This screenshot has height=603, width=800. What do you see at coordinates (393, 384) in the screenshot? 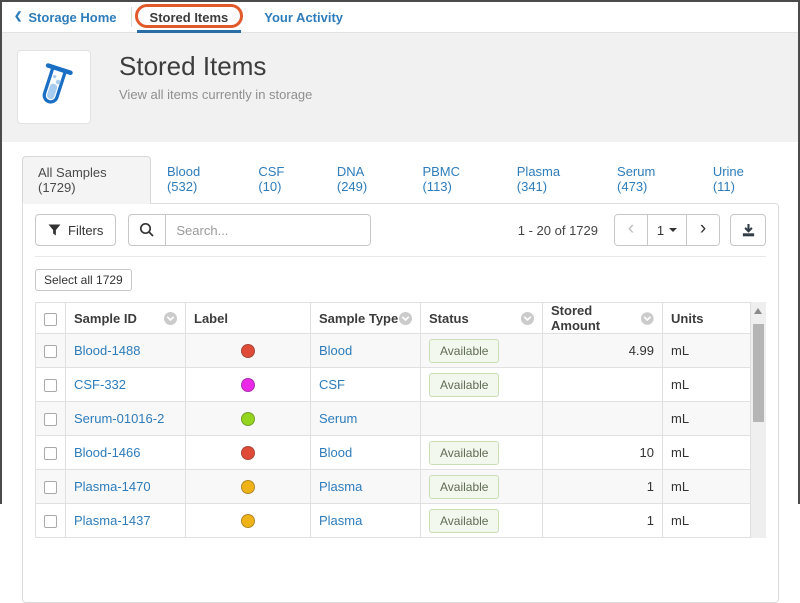
I see `table-row: CSF-332 CSF Available mL` at bounding box center [393, 384].